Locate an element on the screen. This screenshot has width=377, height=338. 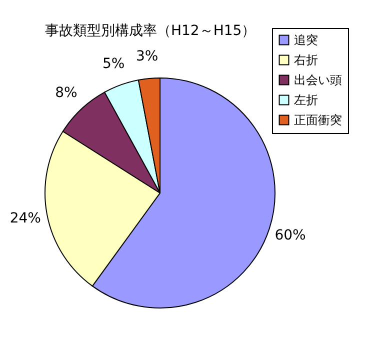
legend-label: 正面衝突 is located at coordinates (318, 120).